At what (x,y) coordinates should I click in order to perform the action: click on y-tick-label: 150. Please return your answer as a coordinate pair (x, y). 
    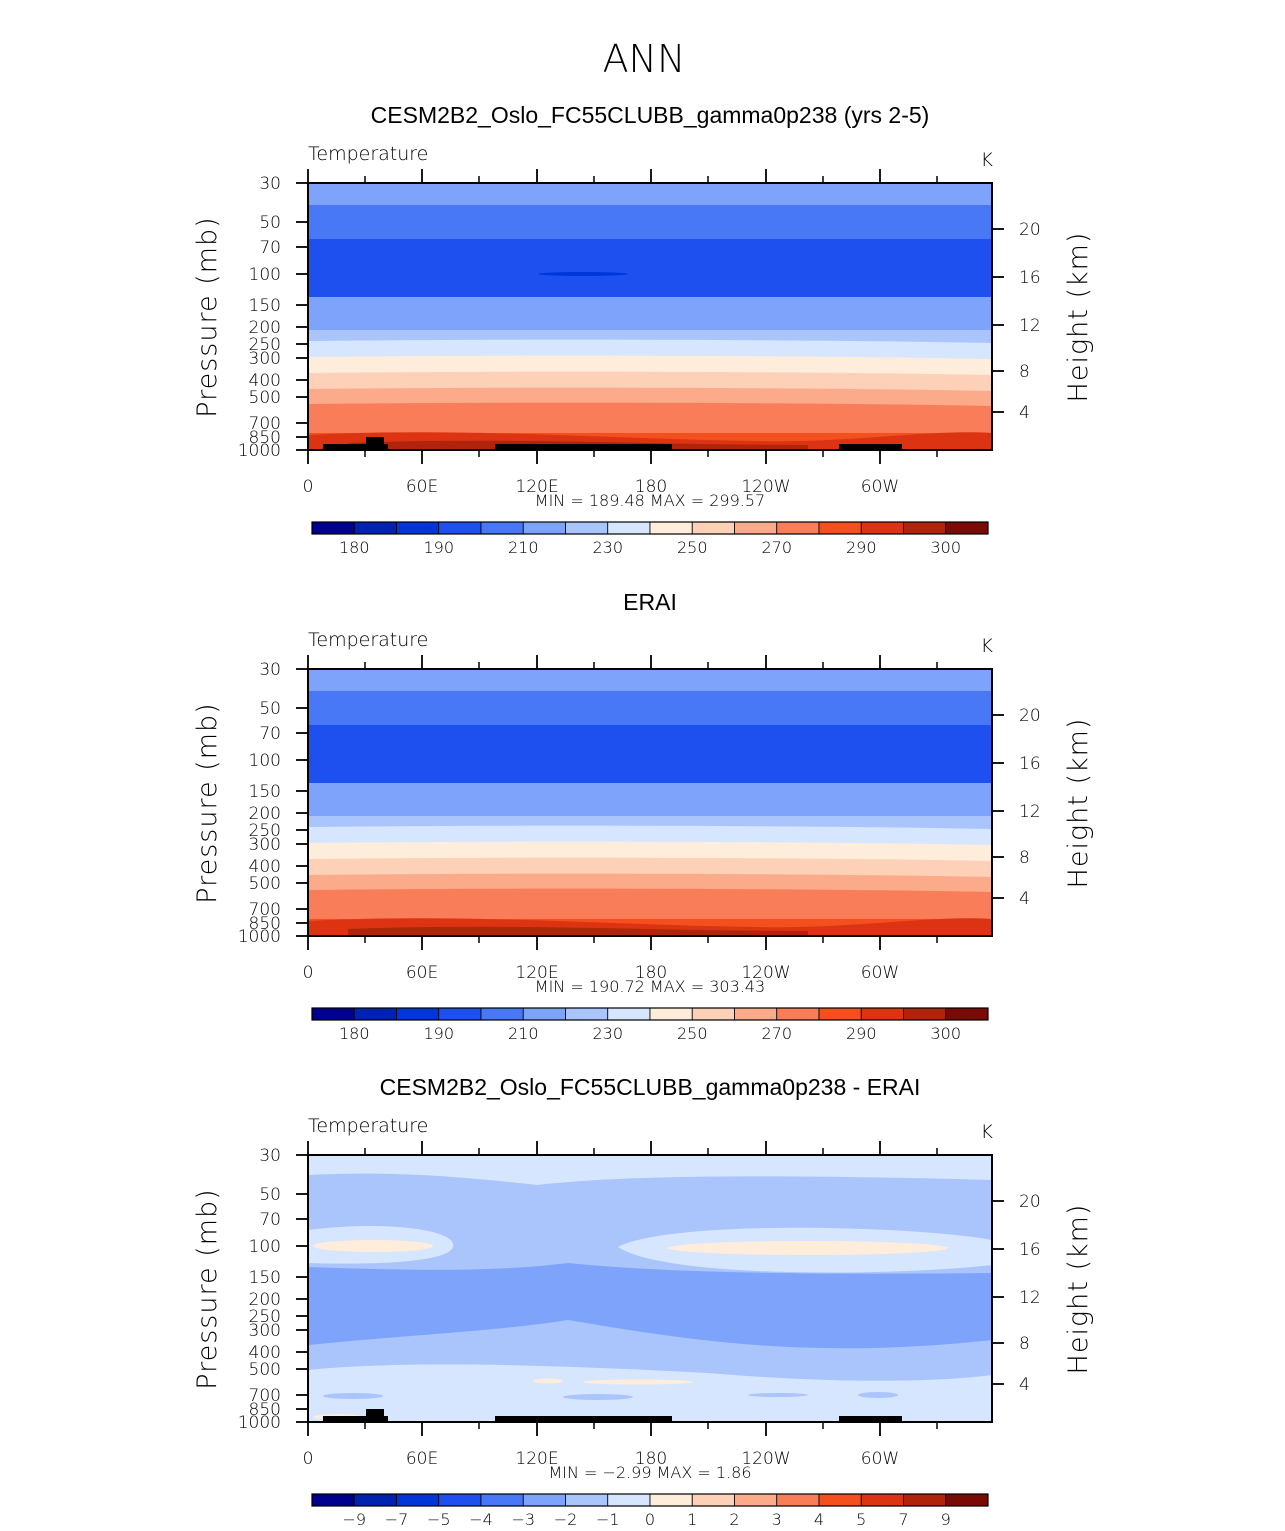
    Looking at the image, I should click on (265, 1278).